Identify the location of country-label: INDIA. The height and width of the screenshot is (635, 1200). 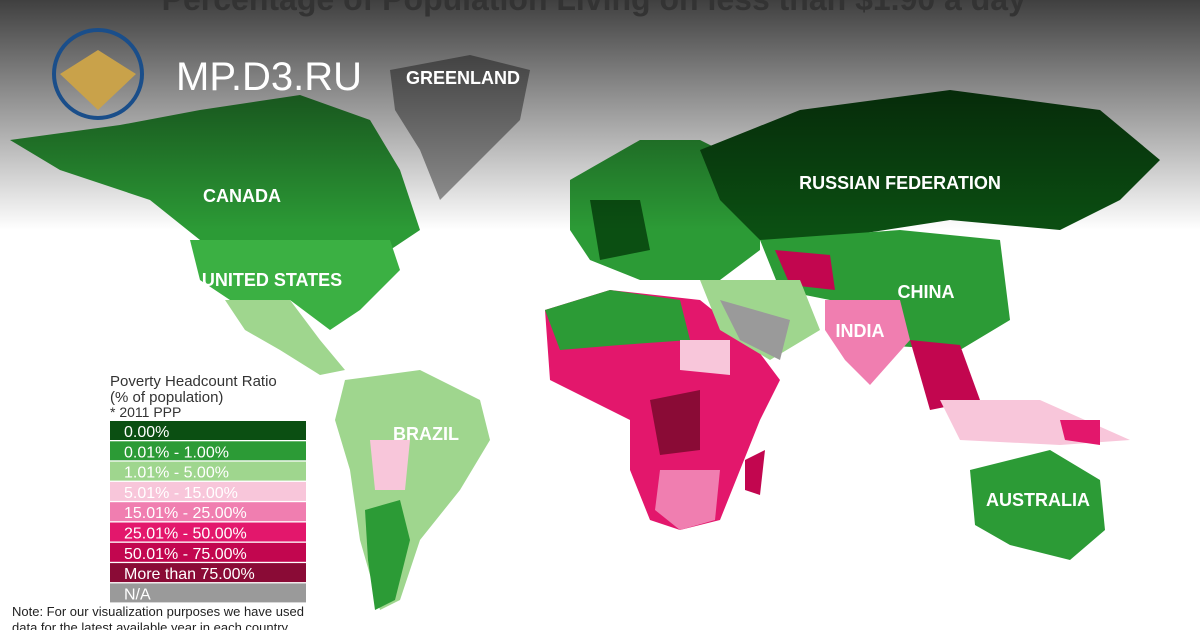
(860, 331).